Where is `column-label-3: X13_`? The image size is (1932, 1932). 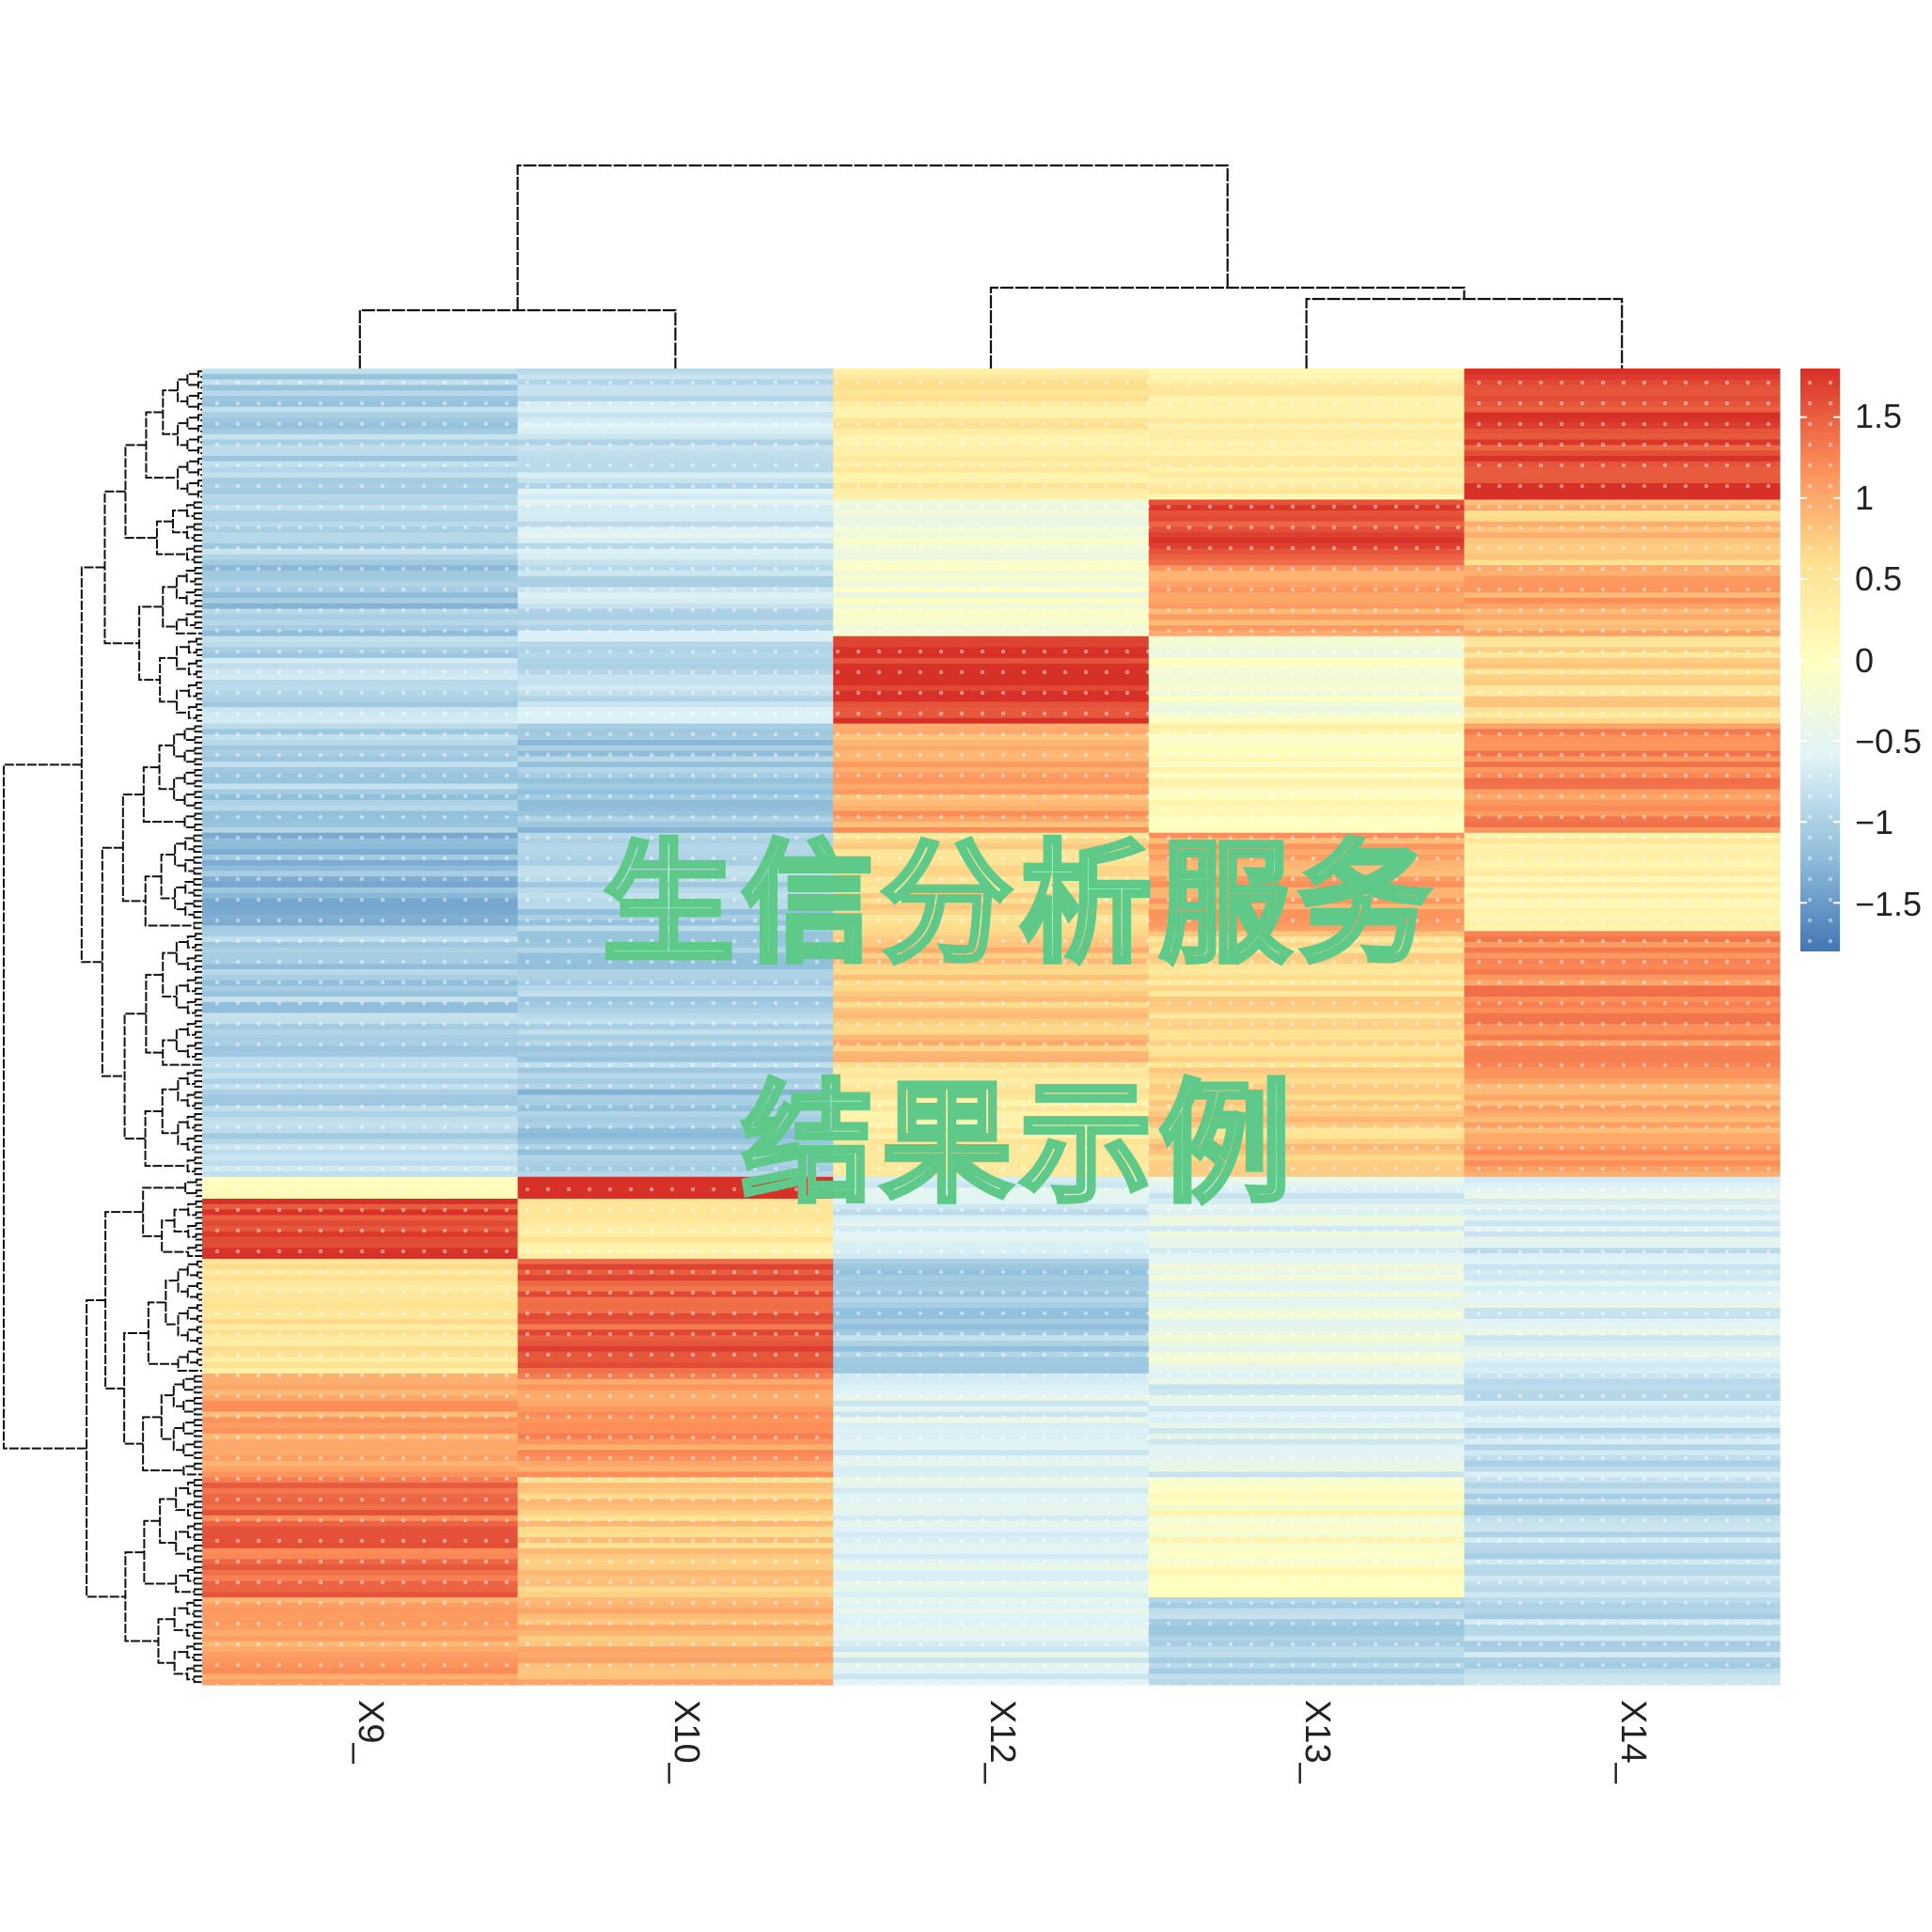 column-label-3: X13_ is located at coordinates (1317, 1742).